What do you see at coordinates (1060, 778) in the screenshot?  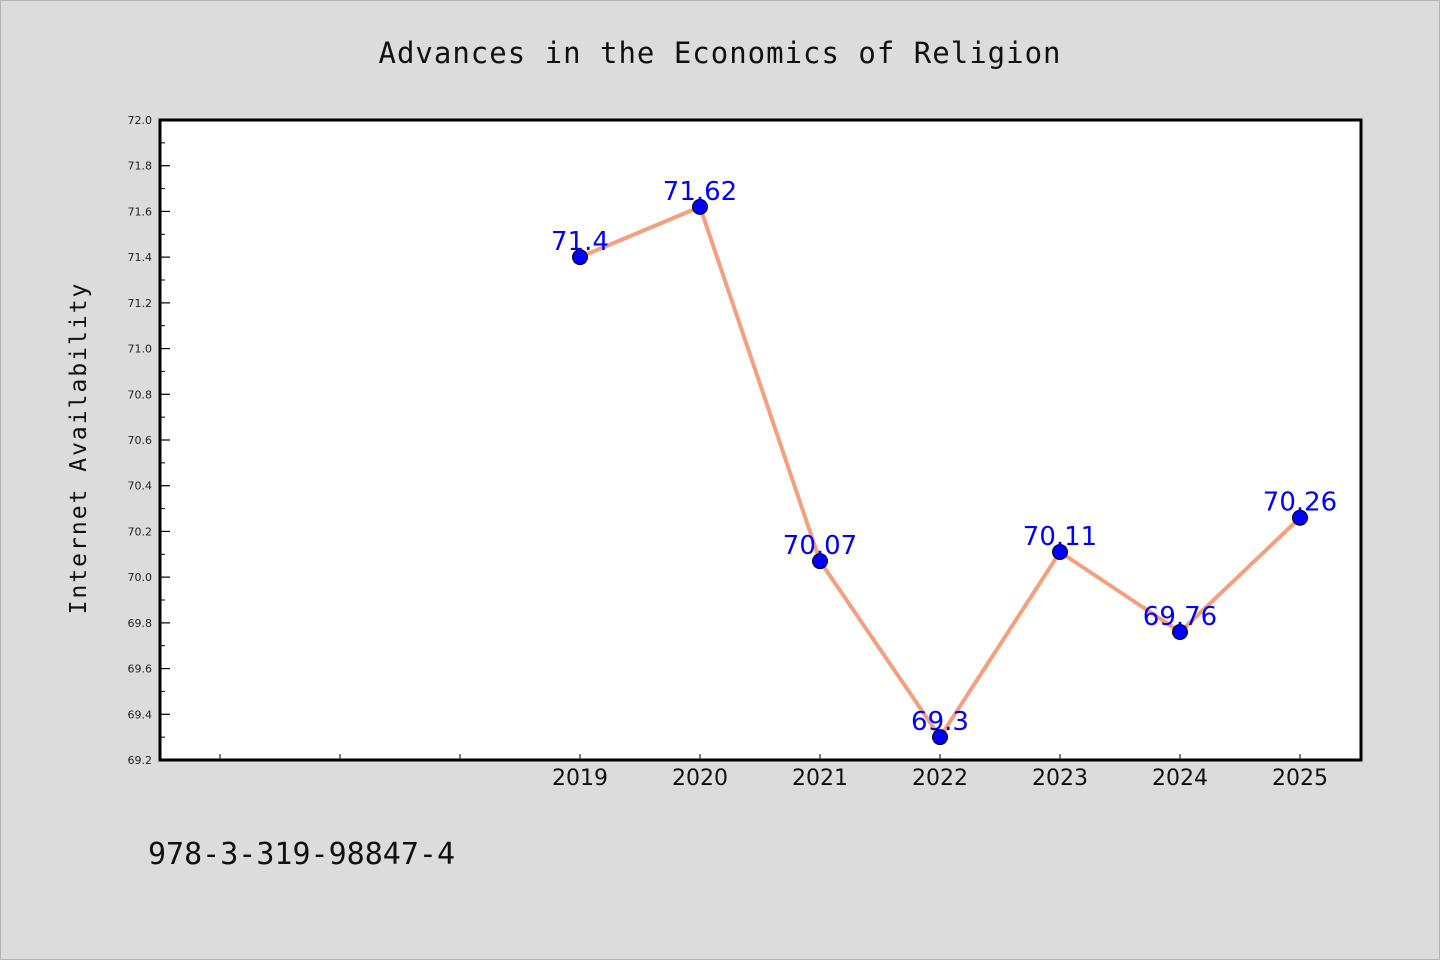 I see `x-tick-label: 2023` at bounding box center [1060, 778].